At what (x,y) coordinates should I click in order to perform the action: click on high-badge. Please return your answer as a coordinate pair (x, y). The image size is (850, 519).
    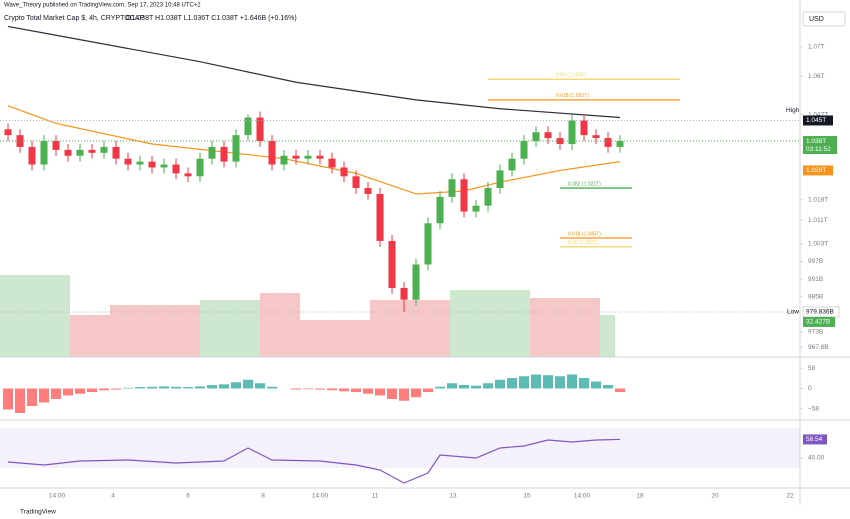
    Looking at the image, I should click on (818, 120).